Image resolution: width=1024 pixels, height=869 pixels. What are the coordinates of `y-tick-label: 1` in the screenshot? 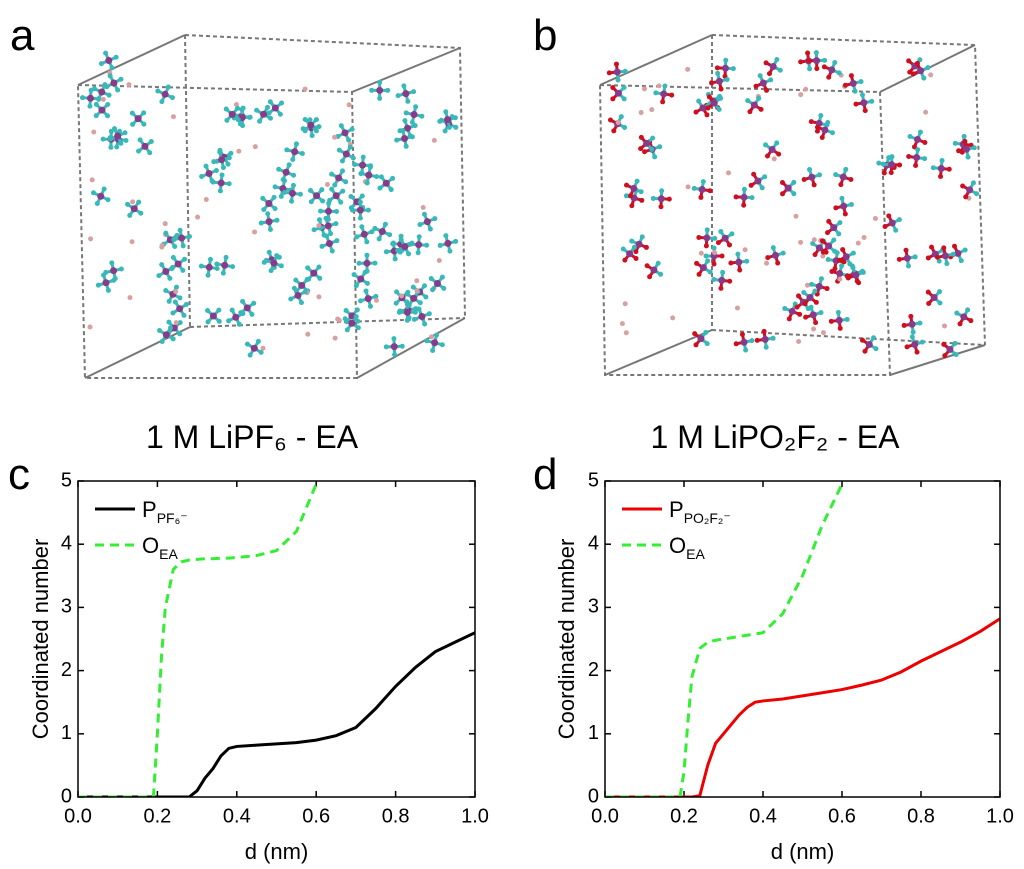 It's located at (593, 733).